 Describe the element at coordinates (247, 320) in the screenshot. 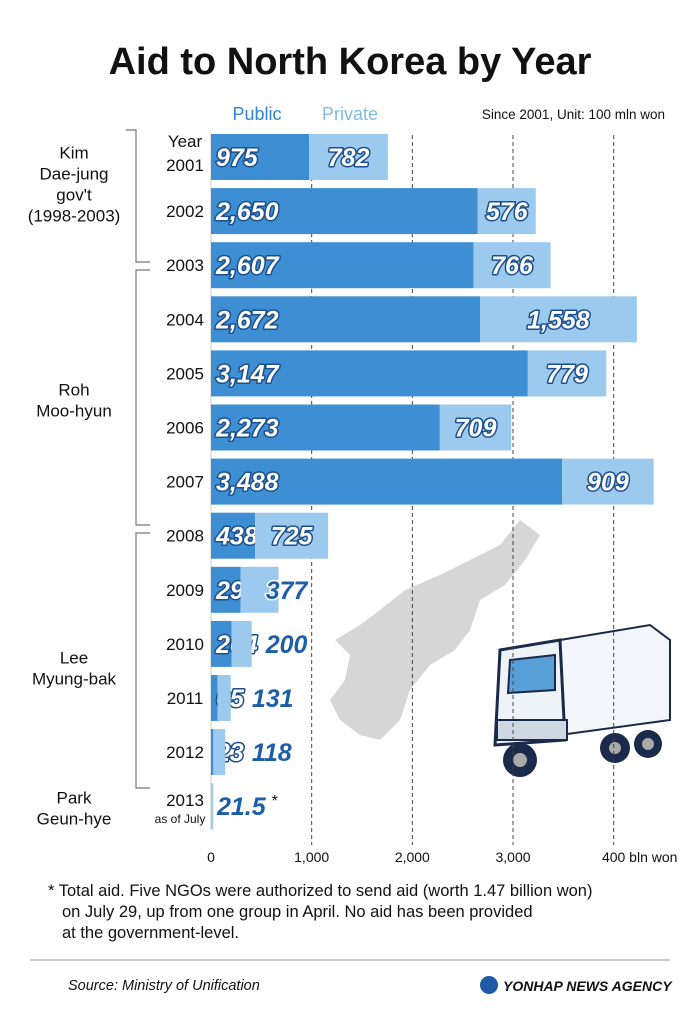

I see `value-label: 2,672` at that location.